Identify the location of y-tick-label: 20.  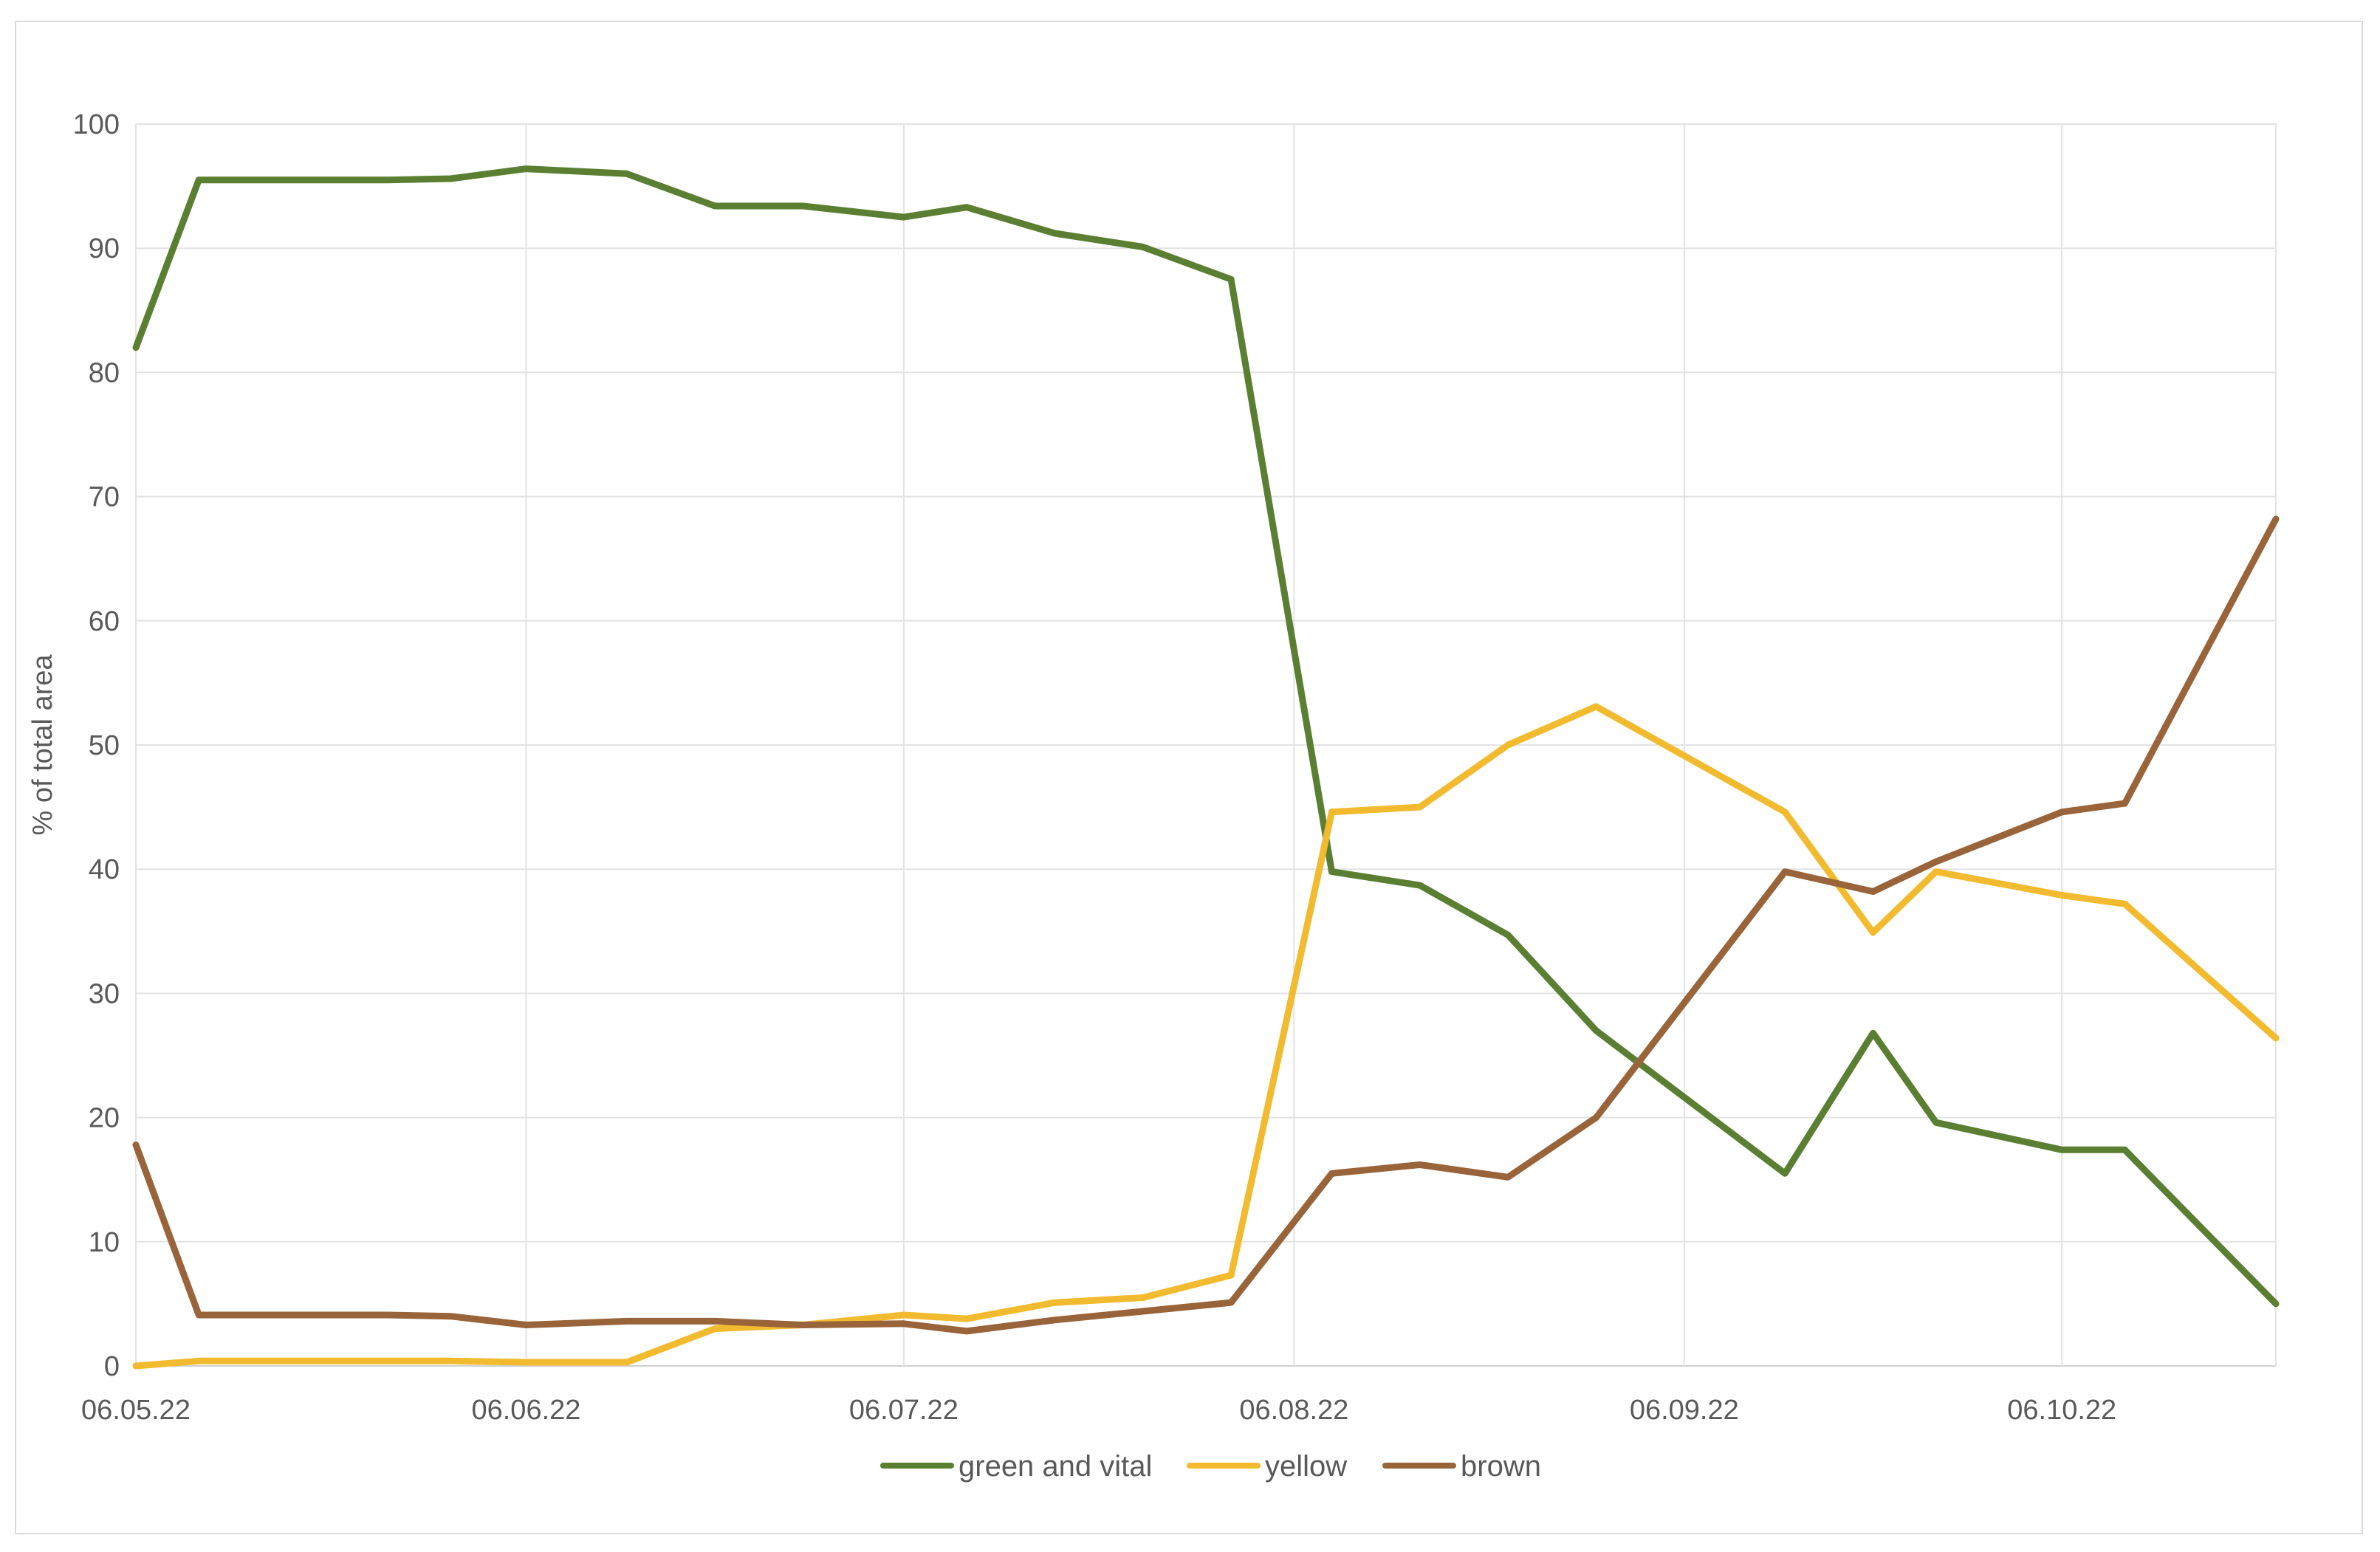
(104, 1118).